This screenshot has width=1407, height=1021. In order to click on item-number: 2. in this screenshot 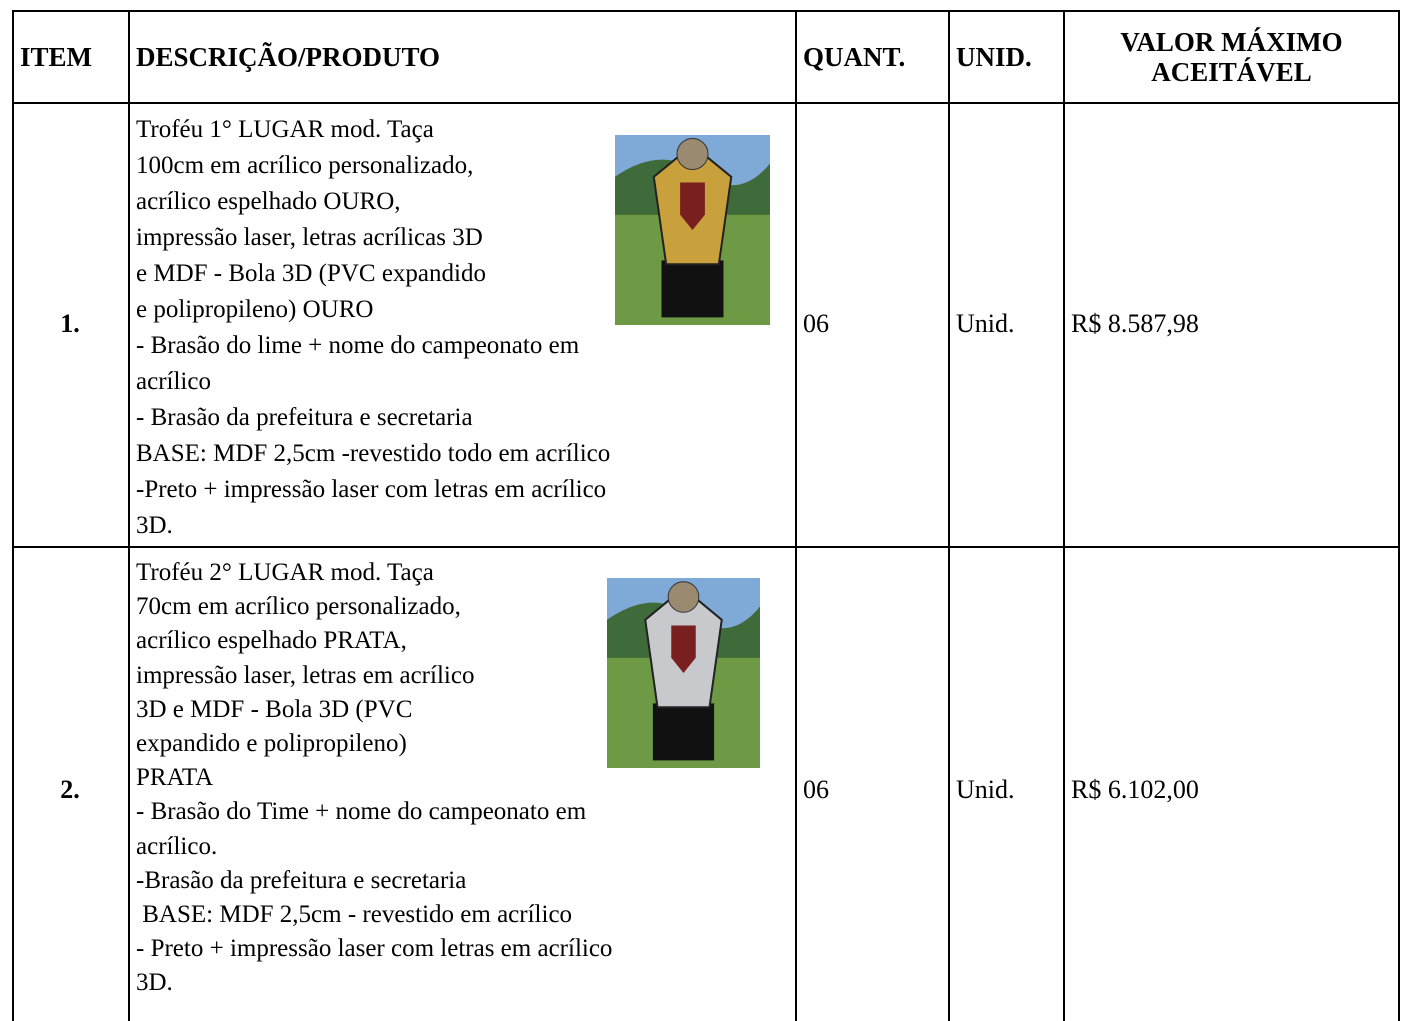, I will do `click(70, 789)`.